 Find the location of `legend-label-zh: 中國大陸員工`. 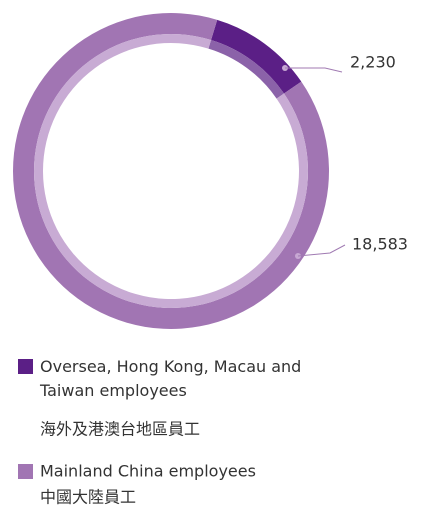

legend-label-zh: 中國大陸員工 is located at coordinates (88, 497).